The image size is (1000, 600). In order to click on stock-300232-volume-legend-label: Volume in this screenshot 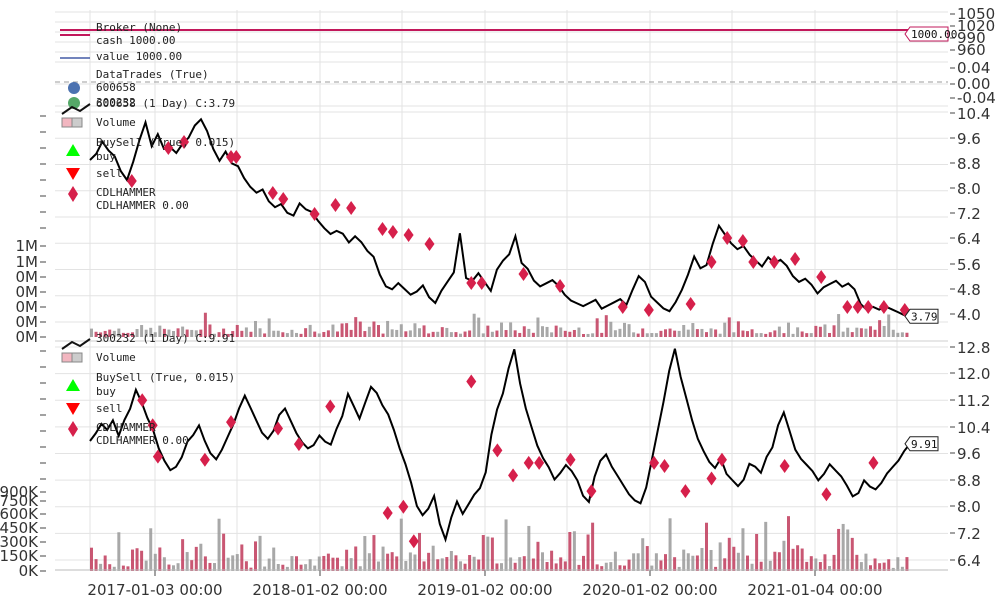, I will do `click(116, 357)`.